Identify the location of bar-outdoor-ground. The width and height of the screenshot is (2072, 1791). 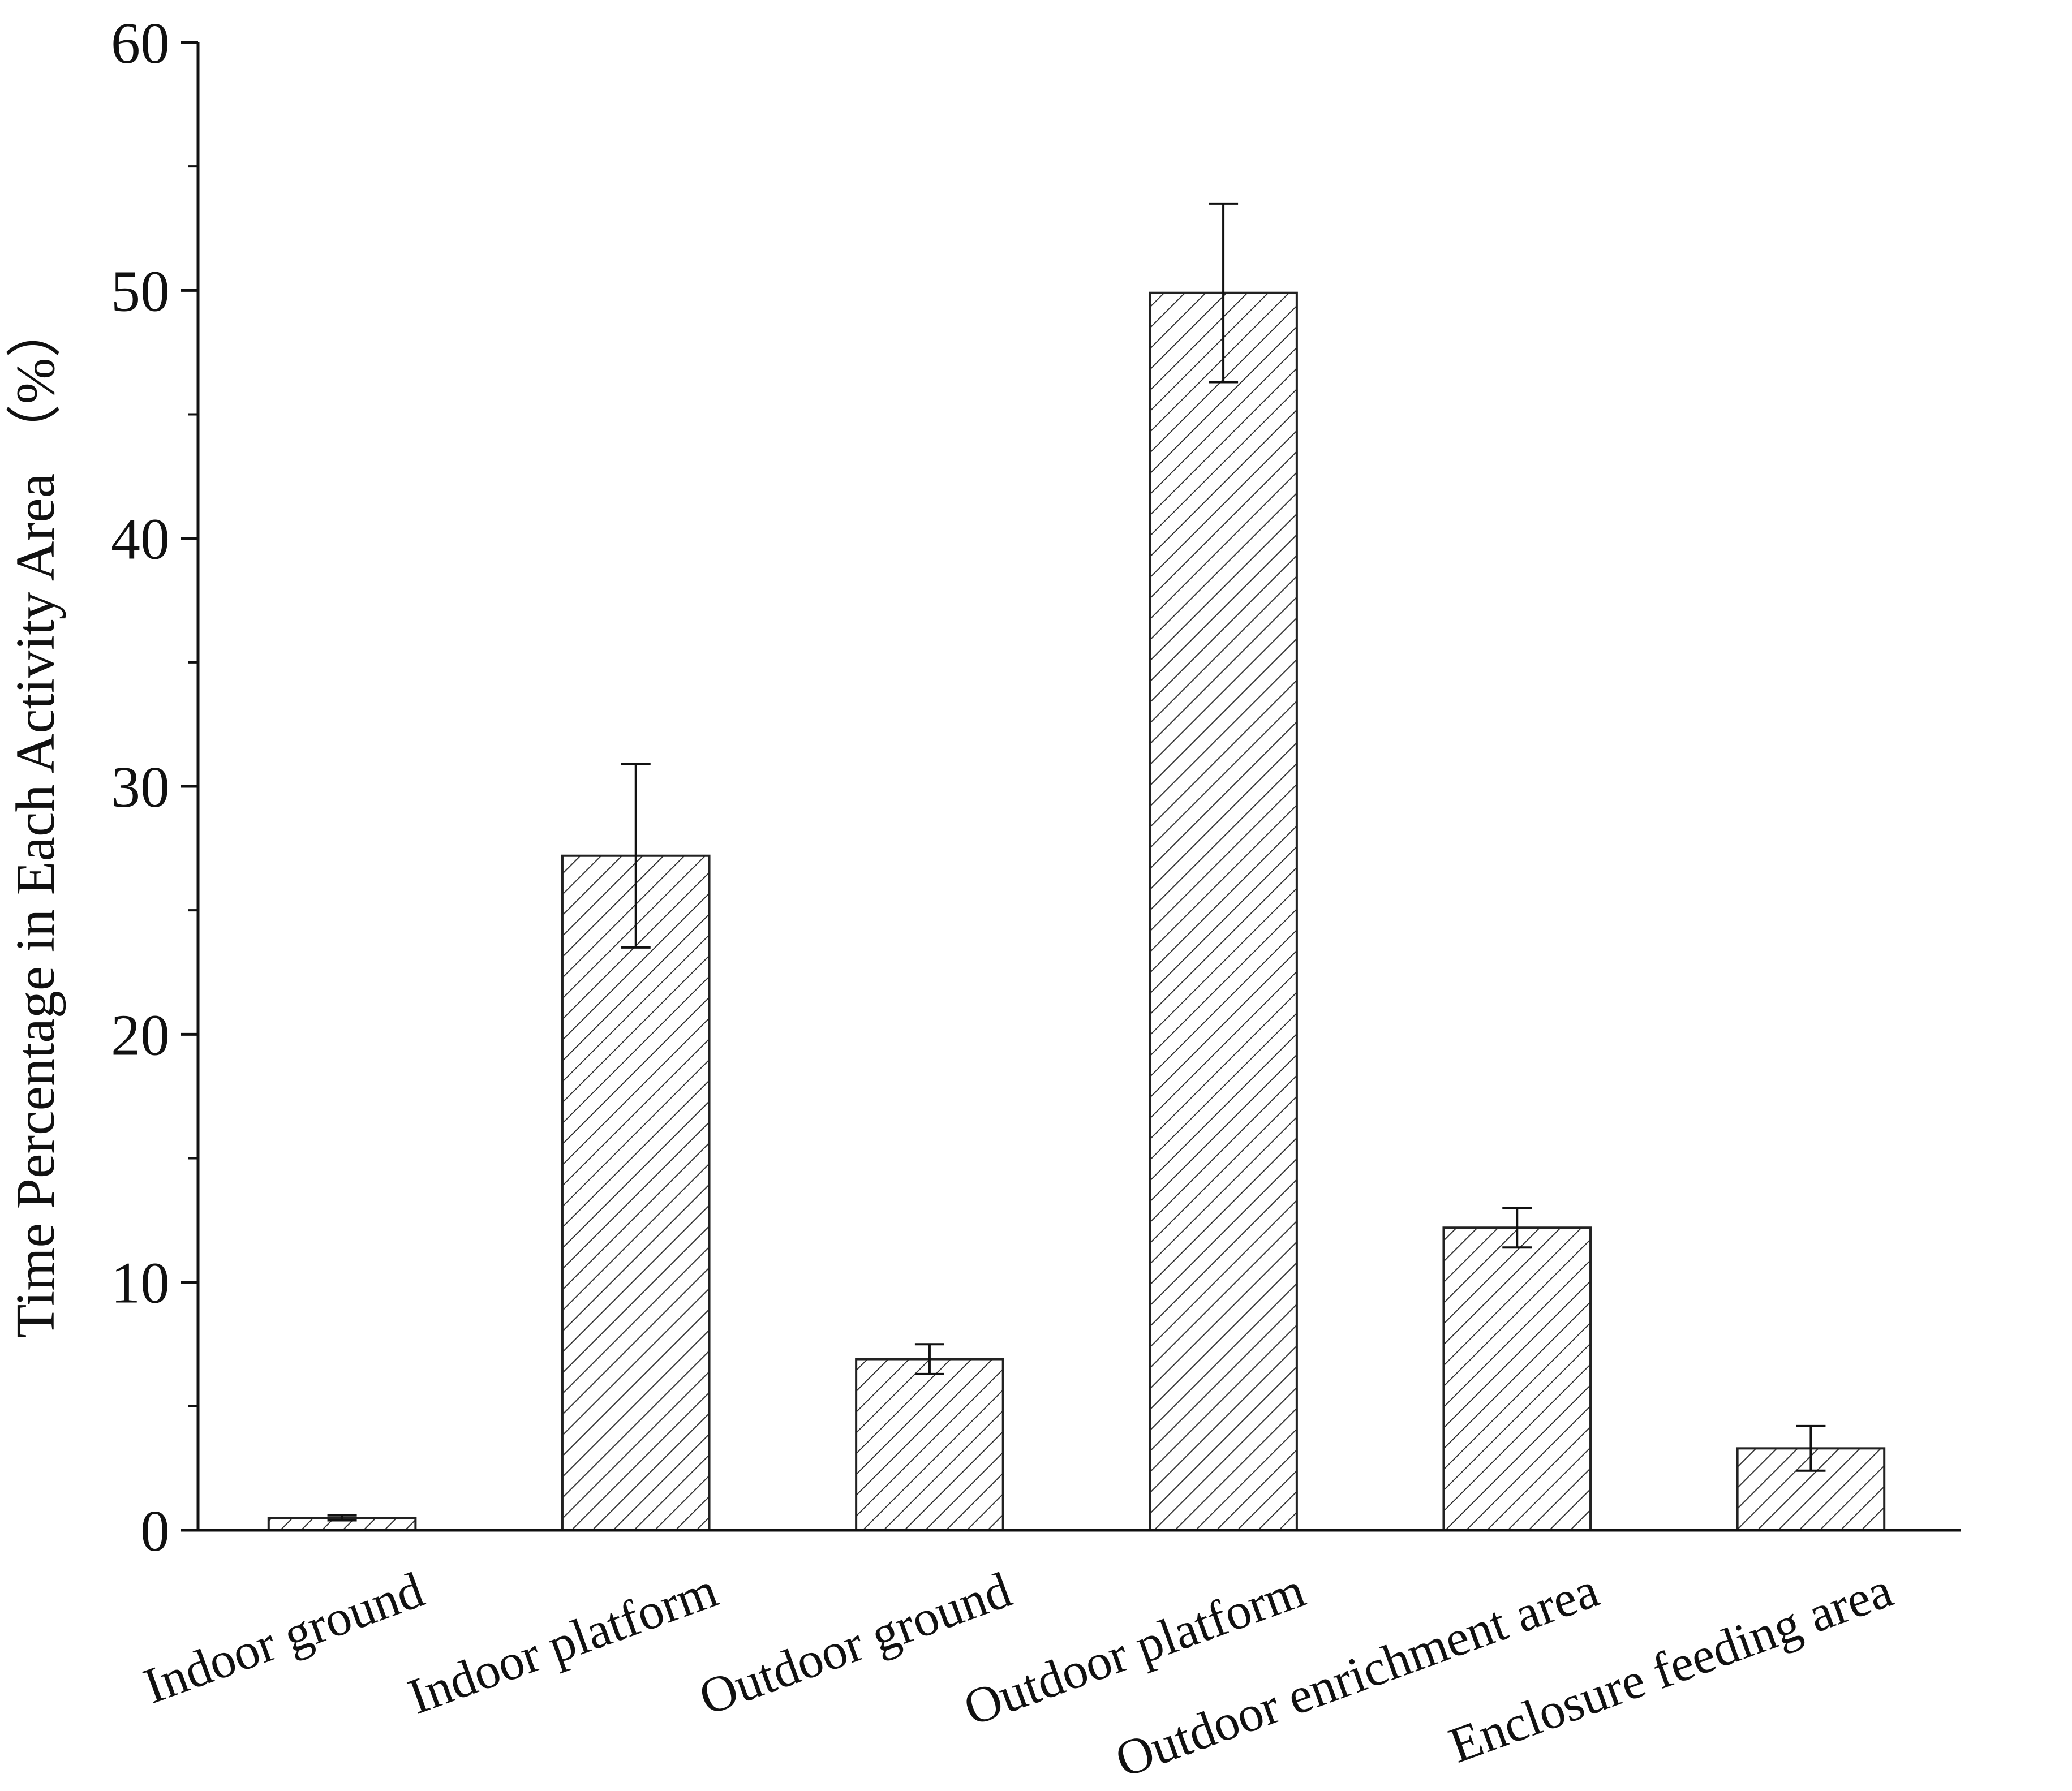
(929, 1445).